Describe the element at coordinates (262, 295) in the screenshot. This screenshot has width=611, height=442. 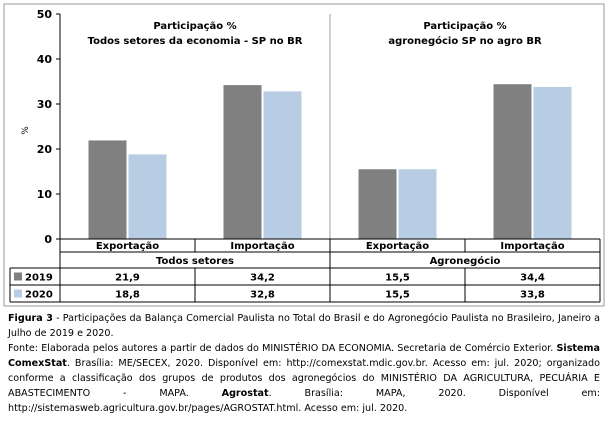
I see `data-label: 32,8` at that location.